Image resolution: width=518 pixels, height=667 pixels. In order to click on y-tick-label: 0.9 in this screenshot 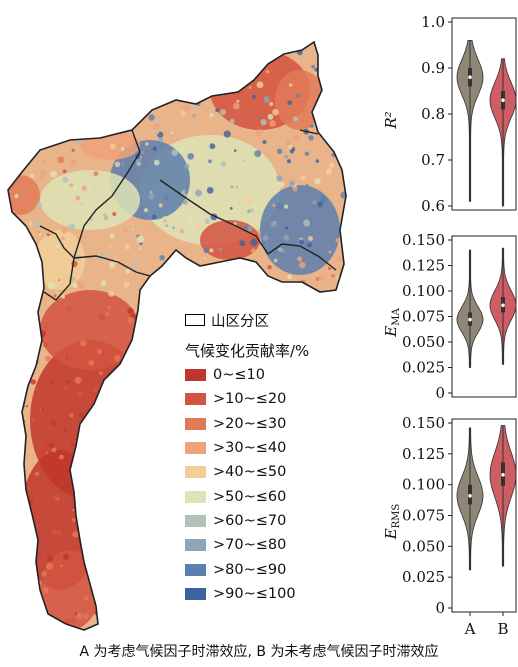, I will do `click(433, 68)`.